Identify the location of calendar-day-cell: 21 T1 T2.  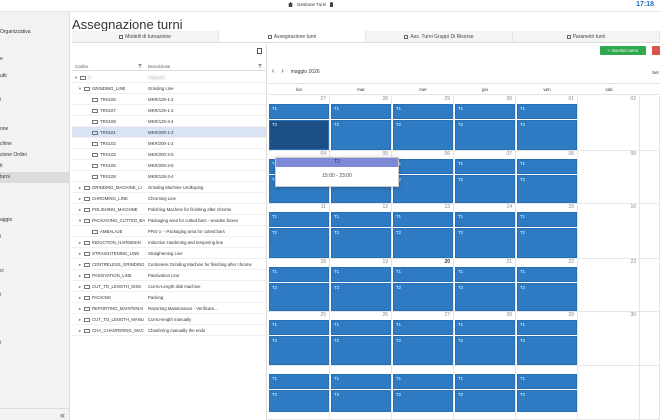
(485, 285).